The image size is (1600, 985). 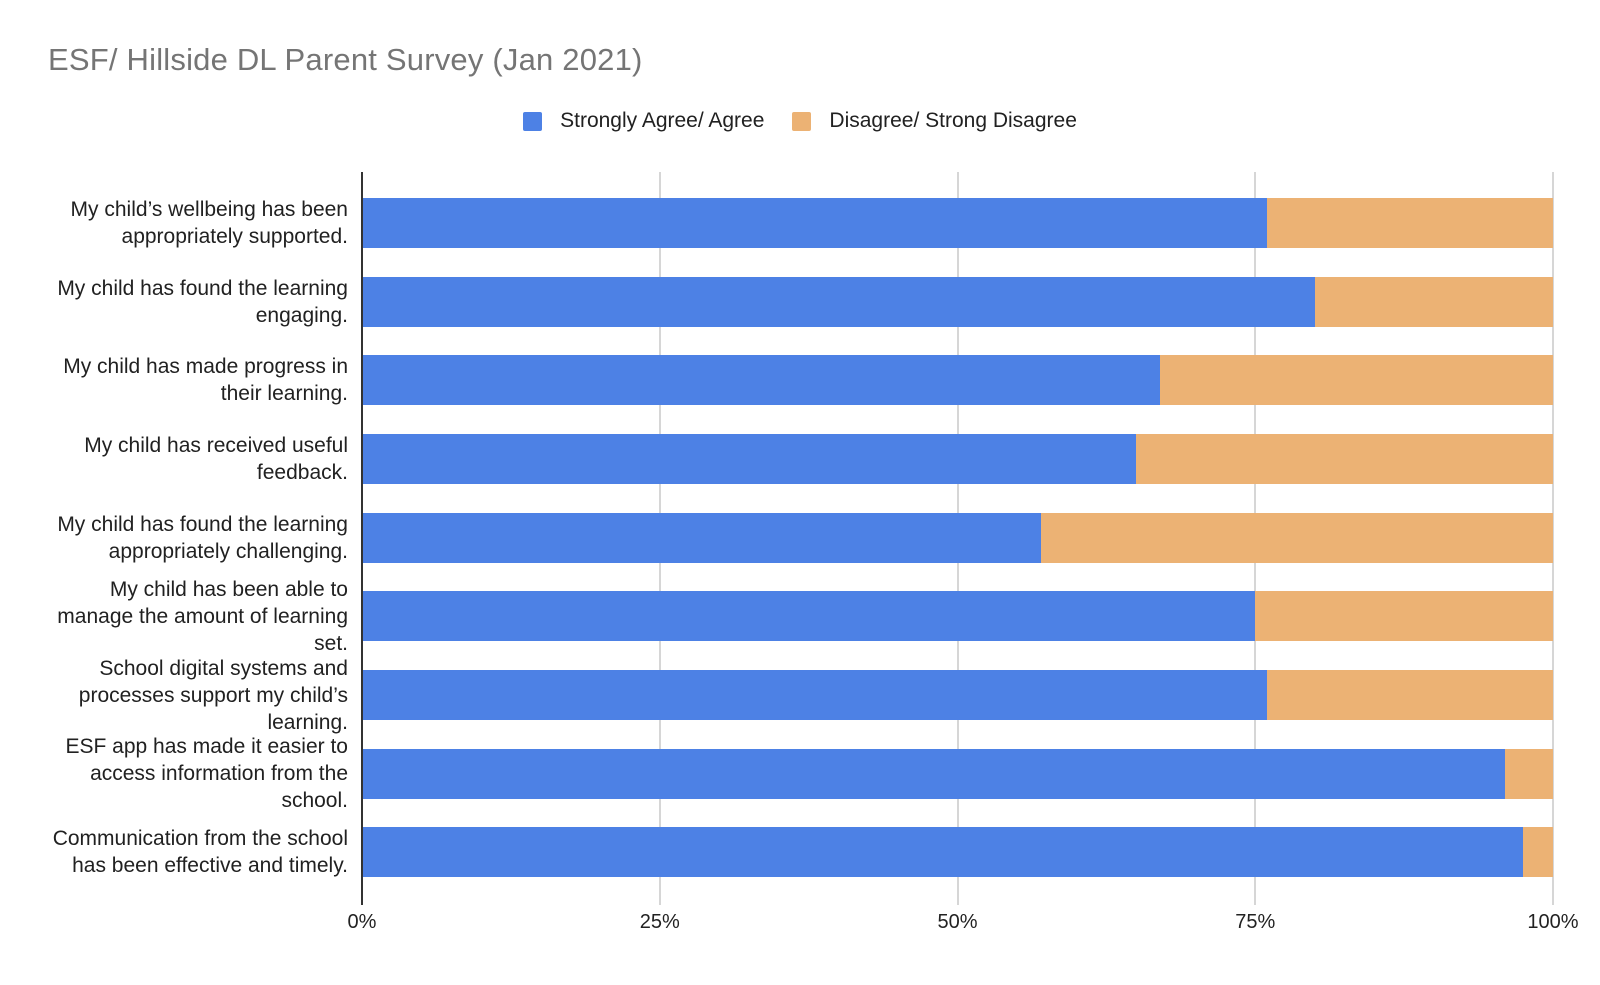 I want to click on legend-label: Strongly Agree/ Agree, so click(x=662, y=120).